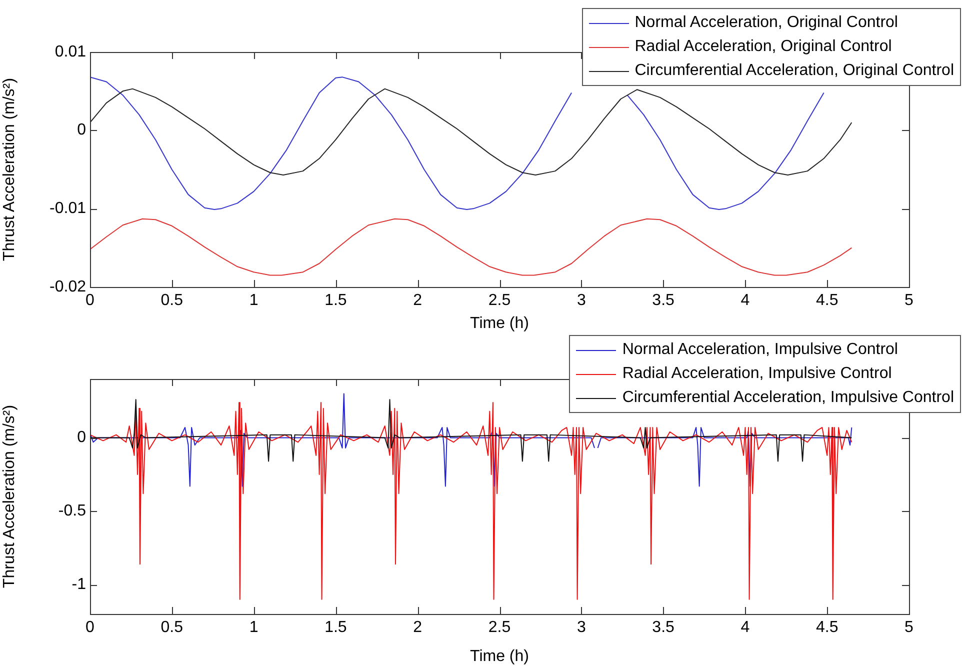 The height and width of the screenshot is (666, 962). I want to click on legend-label: Normal Acceleration, Original Control, so click(766, 23).